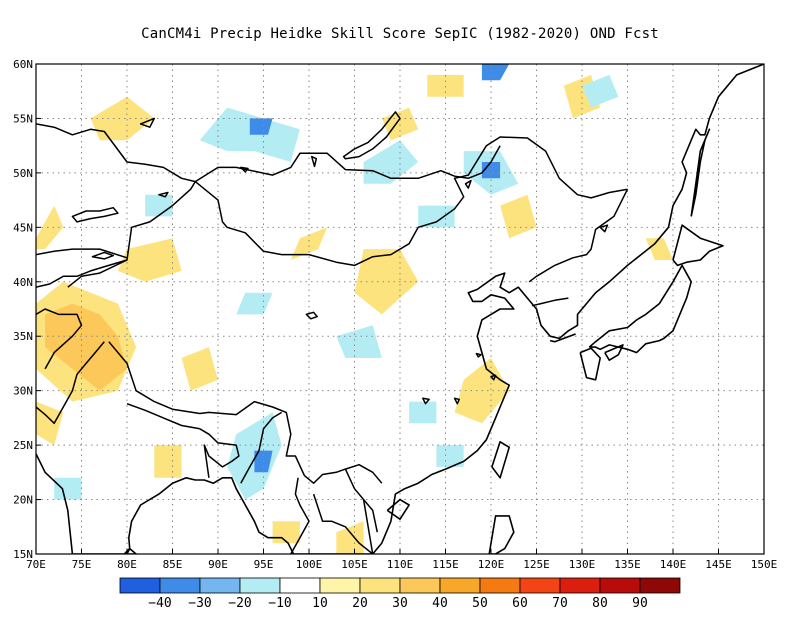 This screenshot has width=800, height=618. Describe the element at coordinates (244, 169) in the screenshot. I see `uvs-lake` at that location.